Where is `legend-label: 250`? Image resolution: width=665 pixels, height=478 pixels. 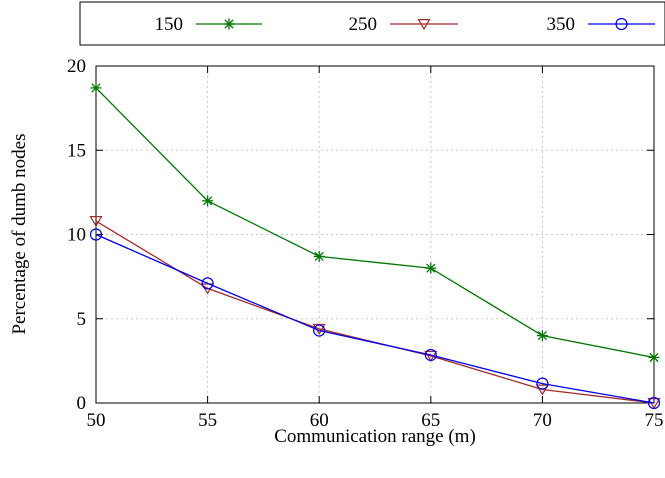 legend-label: 250 is located at coordinates (363, 24).